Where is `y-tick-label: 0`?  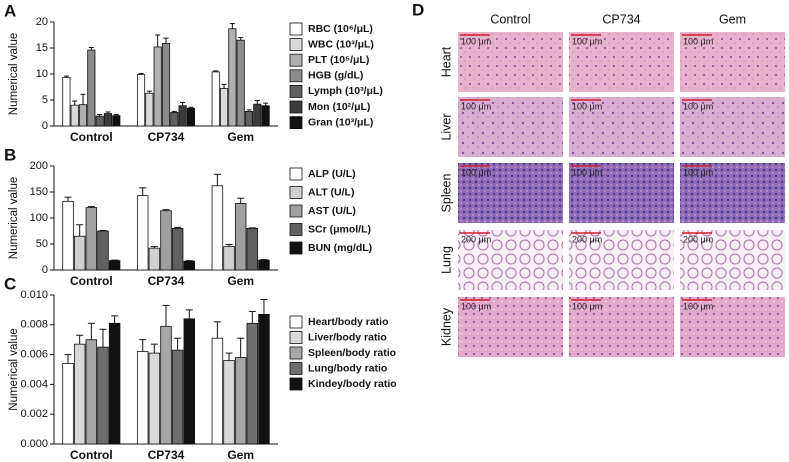 y-tick-label: 0 is located at coordinates (45, 126).